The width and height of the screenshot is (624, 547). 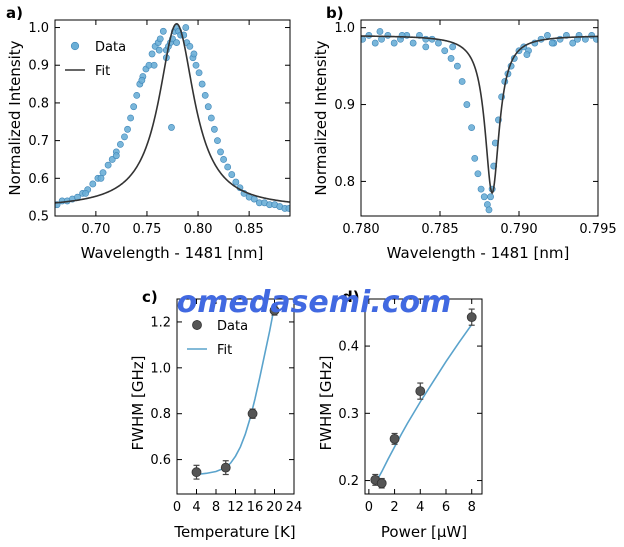 I want to click on panel-c-xtick-label: 8, so click(x=216, y=507).